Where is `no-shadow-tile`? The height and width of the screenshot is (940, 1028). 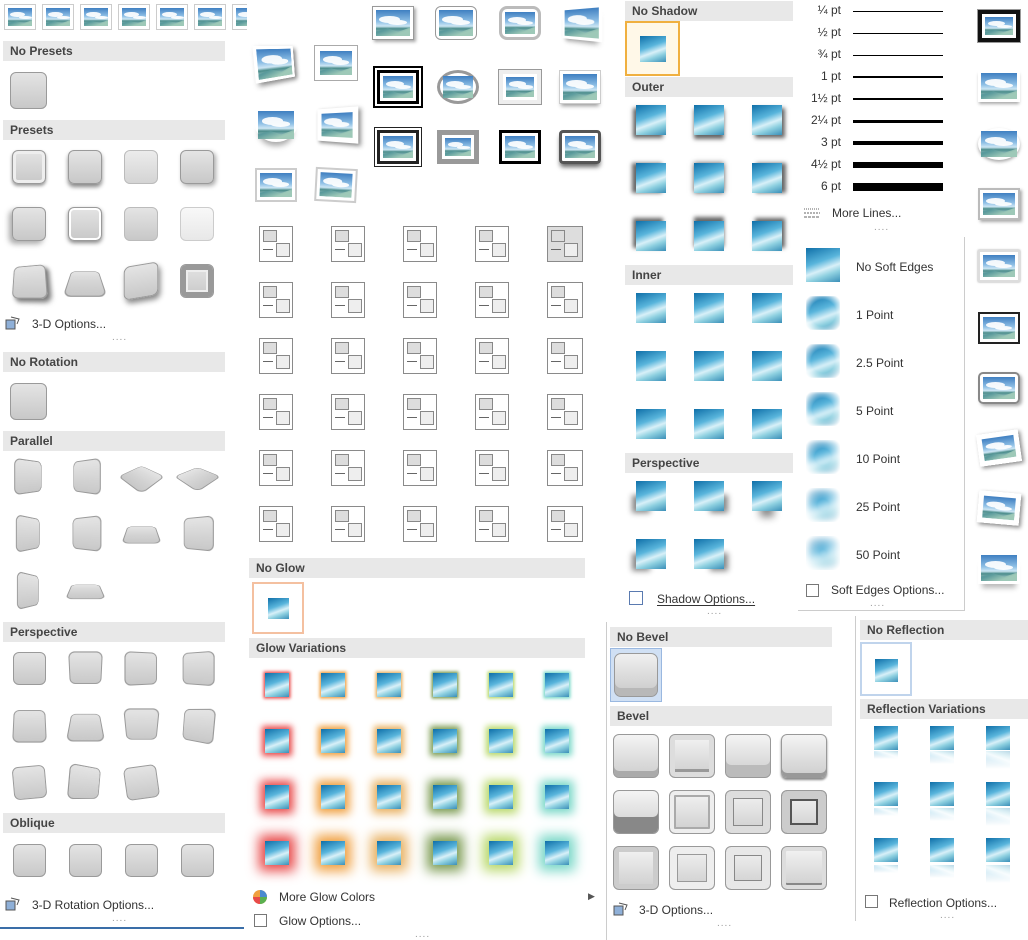 no-shadow-tile is located at coordinates (652, 48).